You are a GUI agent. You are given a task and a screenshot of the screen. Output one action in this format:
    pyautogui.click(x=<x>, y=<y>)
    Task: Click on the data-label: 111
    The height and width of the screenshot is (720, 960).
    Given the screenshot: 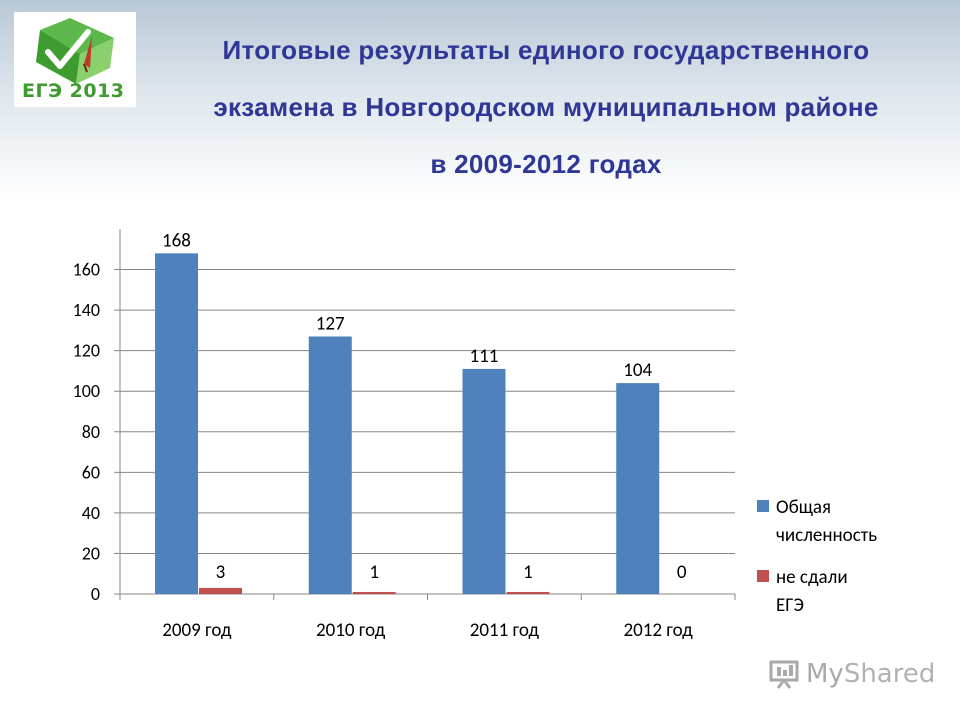 What is the action you would take?
    pyautogui.click(x=484, y=356)
    